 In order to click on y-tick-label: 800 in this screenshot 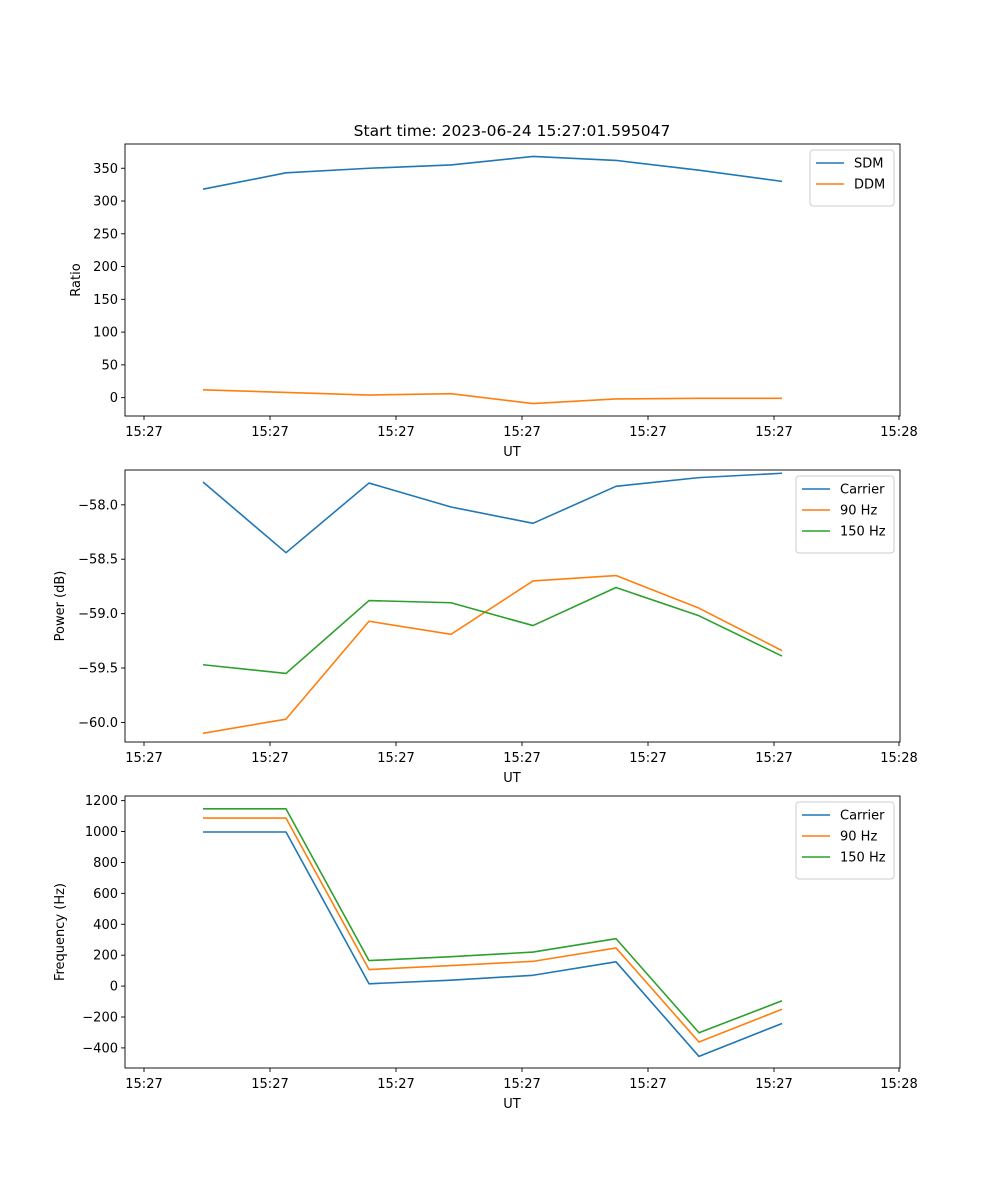, I will do `click(105, 863)`.